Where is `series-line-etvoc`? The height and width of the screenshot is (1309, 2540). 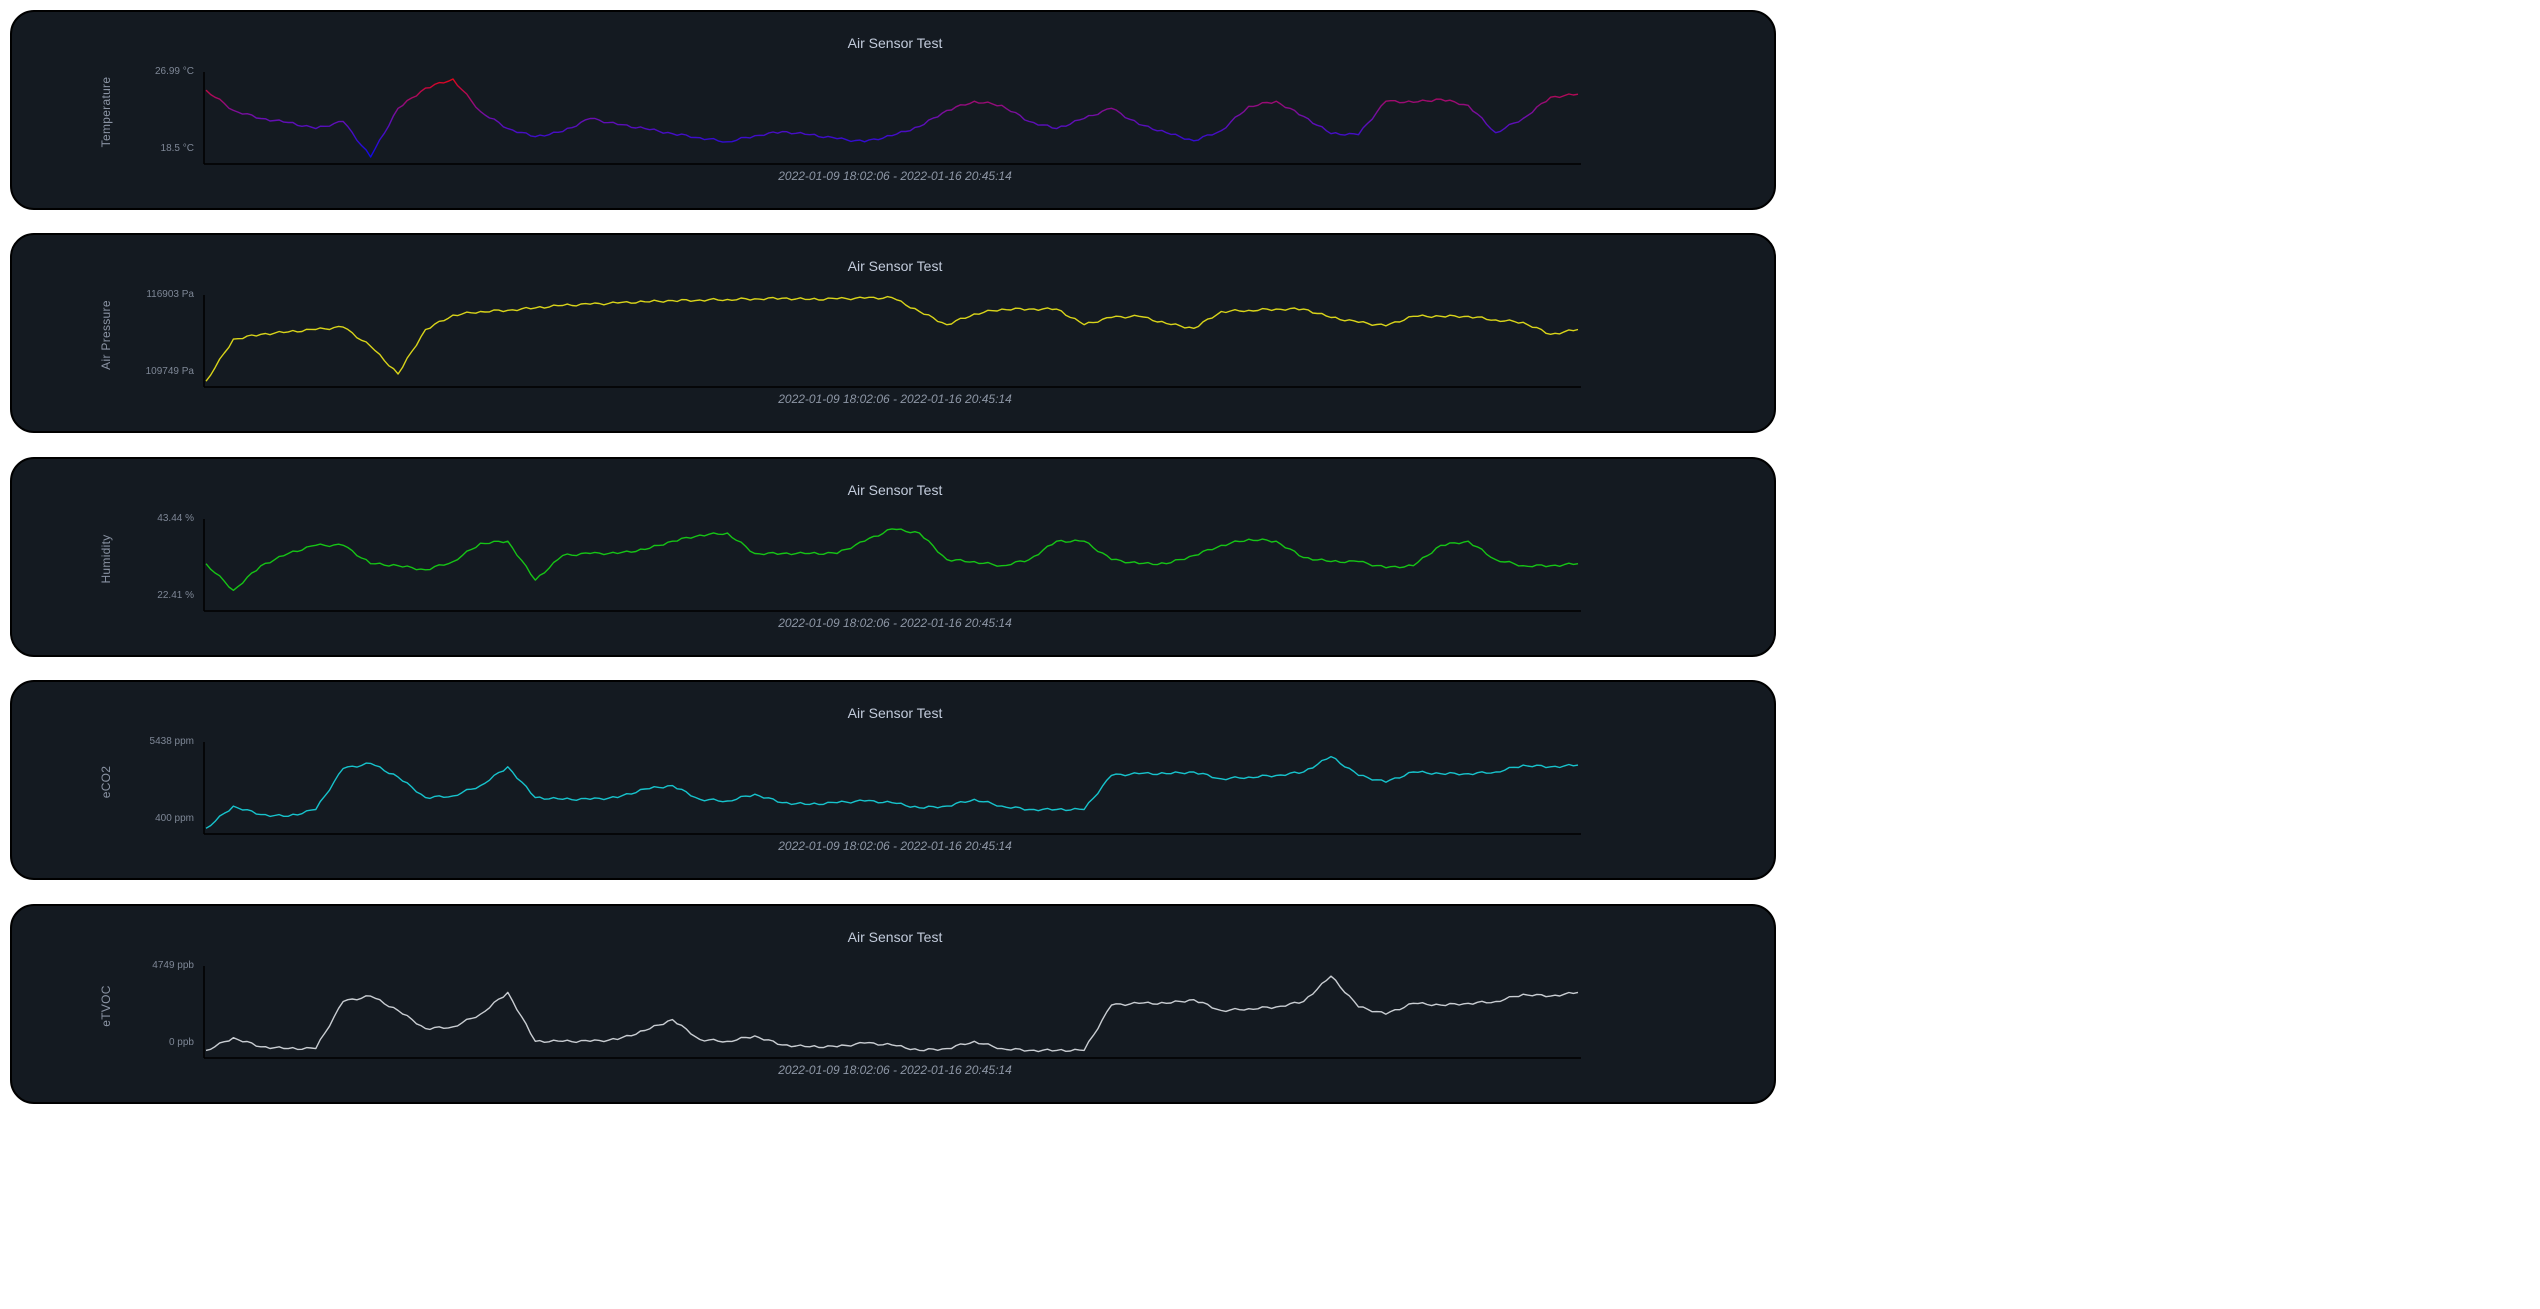
series-line-etvoc is located at coordinates (892, 1014).